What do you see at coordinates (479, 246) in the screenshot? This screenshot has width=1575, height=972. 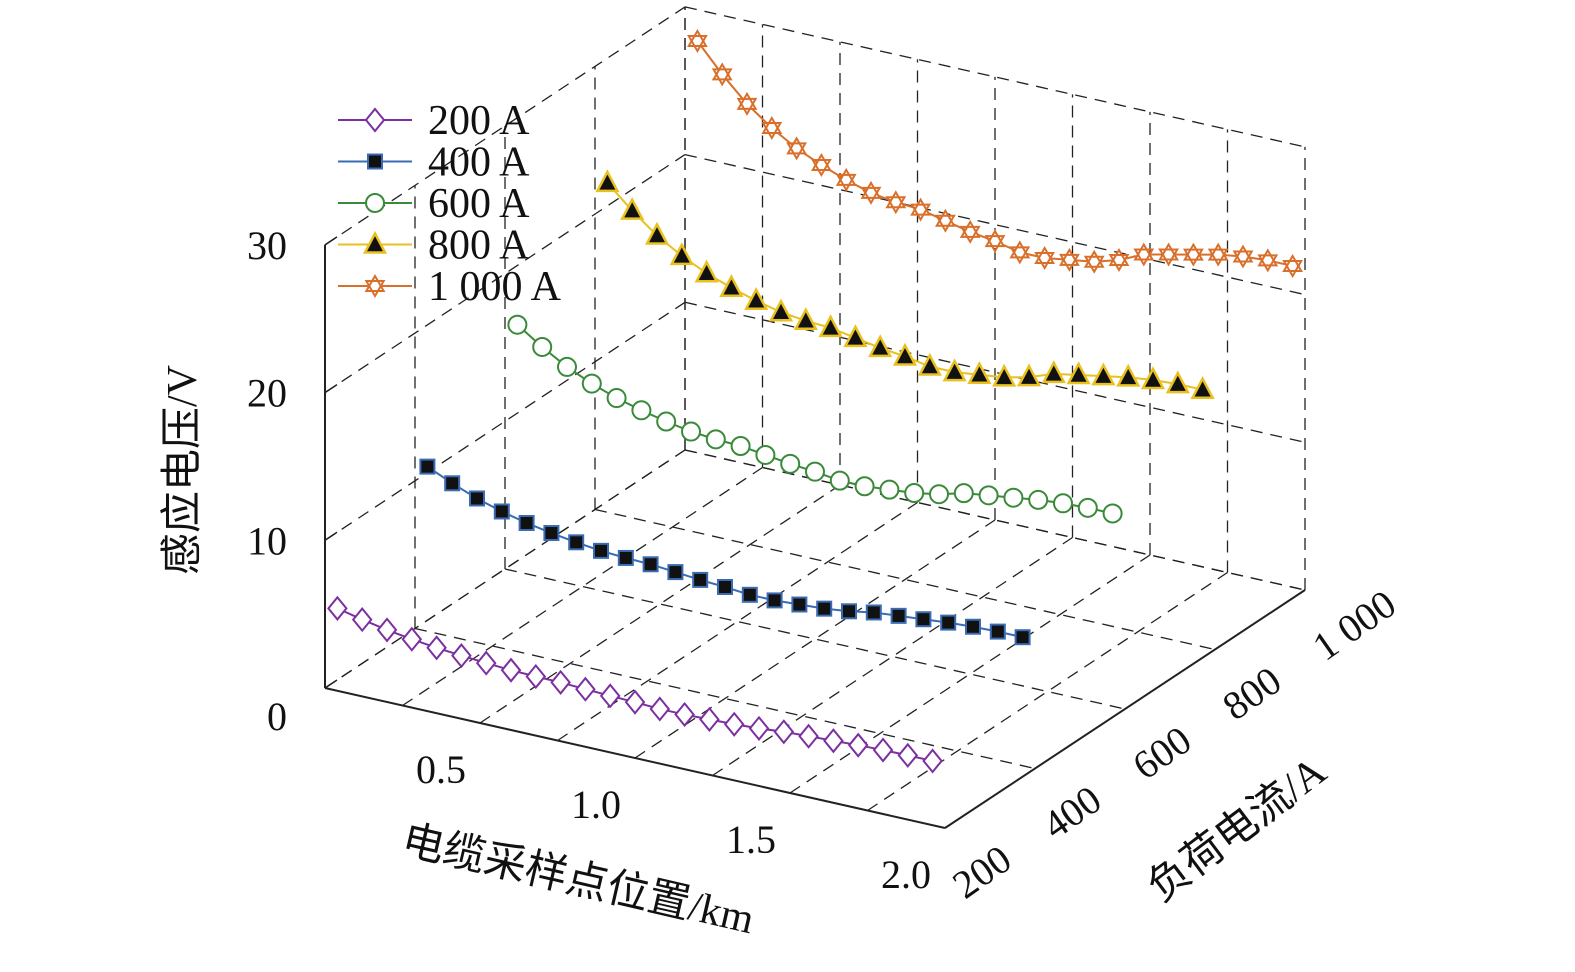 I see `legend-label: 800 A` at bounding box center [479, 246].